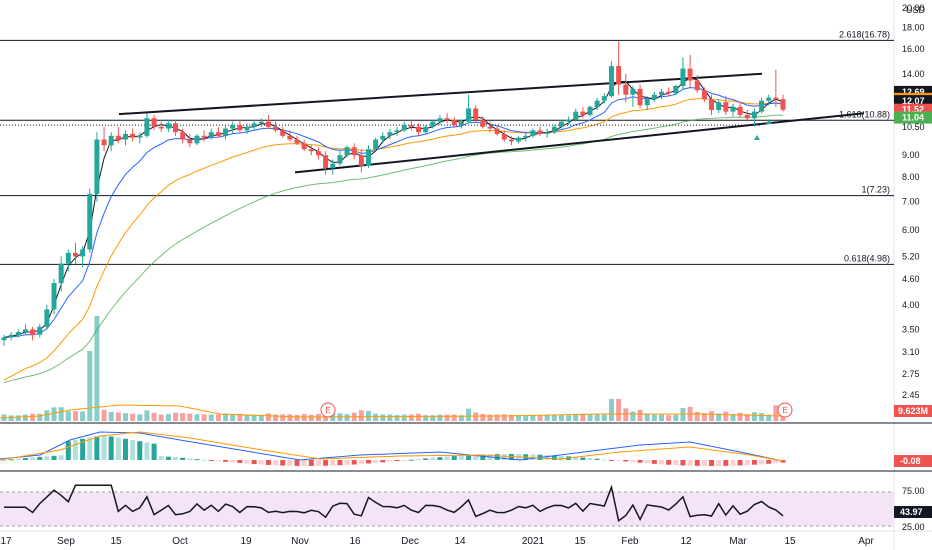 Image resolution: width=932 pixels, height=550 pixels. Describe the element at coordinates (440, 94) in the screenshot. I see `upper-trendline` at that location.